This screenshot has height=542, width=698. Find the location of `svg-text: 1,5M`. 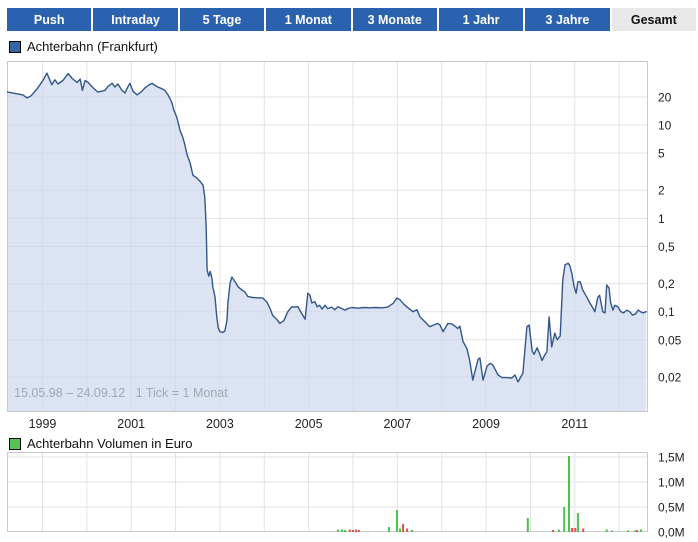

svg-text: 1,5M is located at coordinates (671, 458).